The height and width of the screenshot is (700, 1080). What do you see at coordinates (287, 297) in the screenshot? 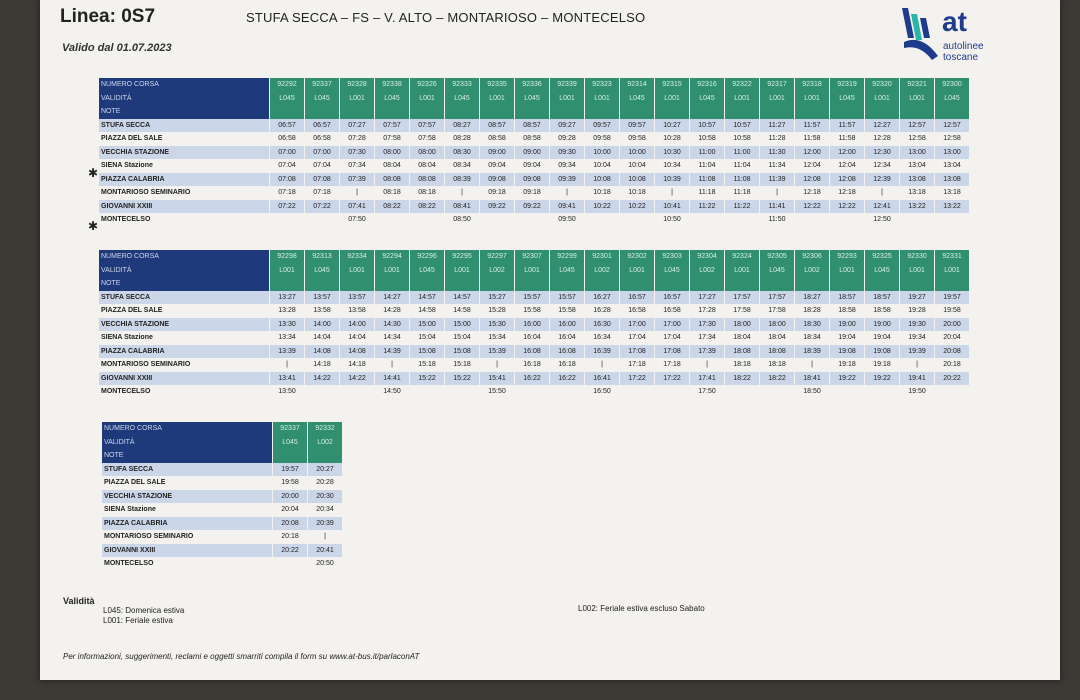
I see `time-cell: 13:27` at bounding box center [287, 297].